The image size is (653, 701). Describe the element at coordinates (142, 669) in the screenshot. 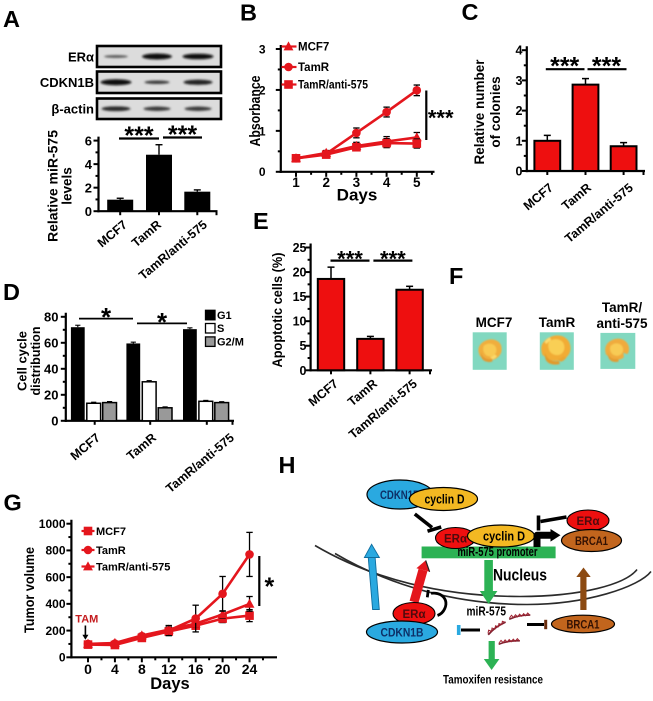

I see `svg-text: 8` at that location.